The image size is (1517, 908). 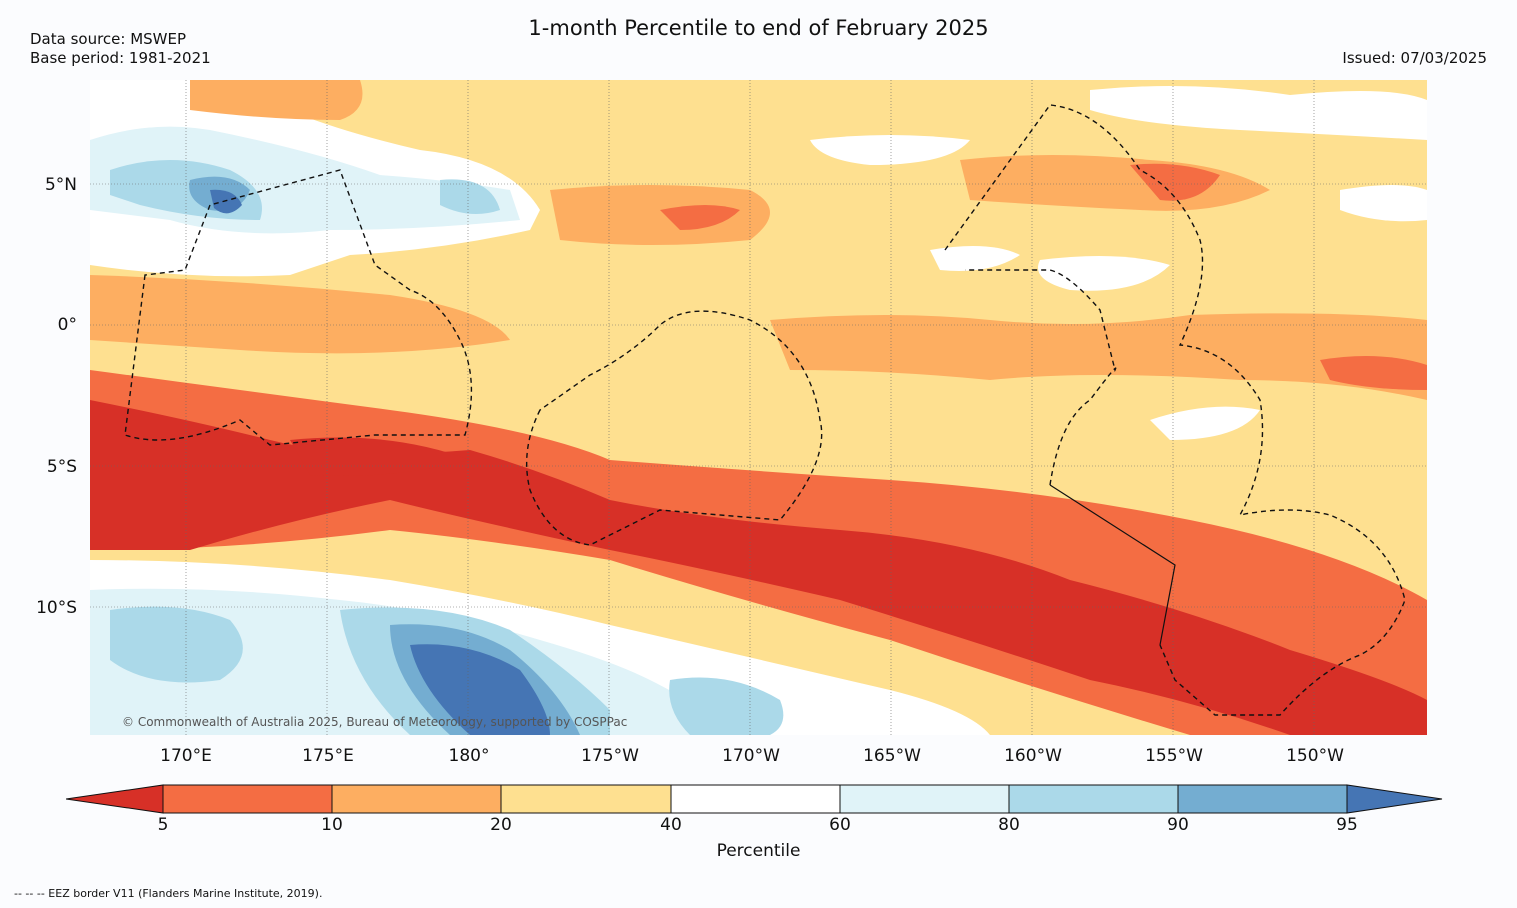 I want to click on x-tick: 160°W, so click(x=1033, y=756).